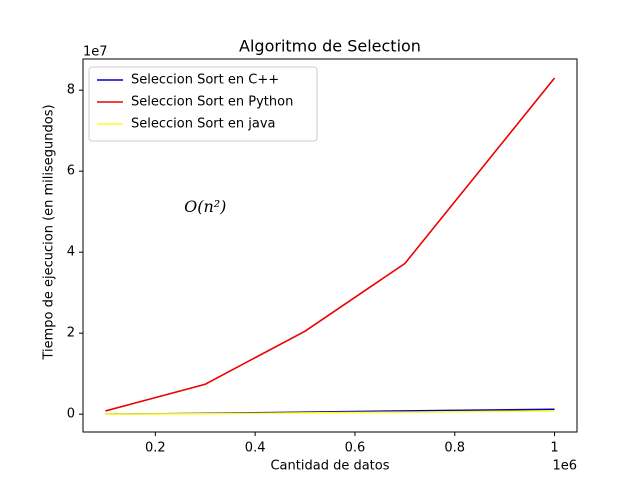 The width and height of the screenshot is (640, 483). Describe the element at coordinates (71, 333) in the screenshot. I see `y-tick-label: 2` at that location.